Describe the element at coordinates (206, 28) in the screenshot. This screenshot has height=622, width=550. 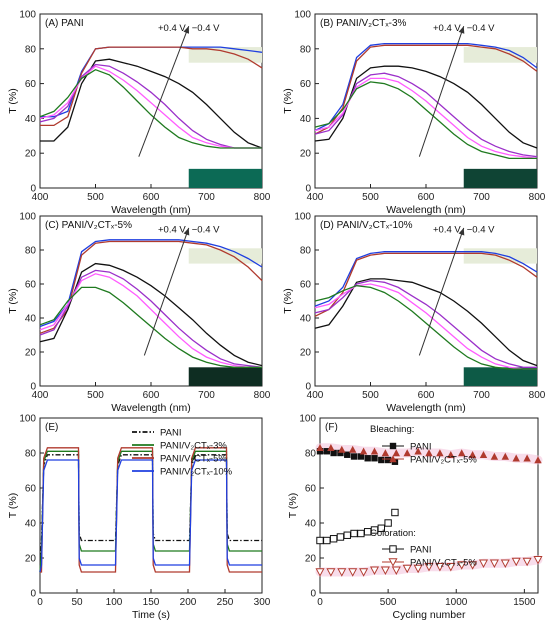
I see `voltage-end-label: −0.4 V` at that location.